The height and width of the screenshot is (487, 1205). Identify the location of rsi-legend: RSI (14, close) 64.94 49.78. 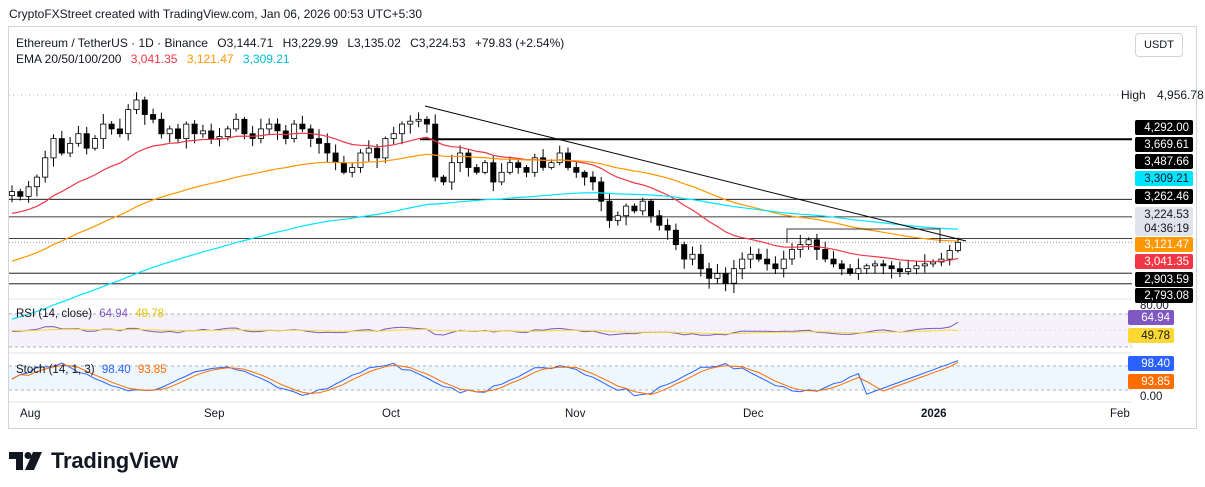
(90, 314).